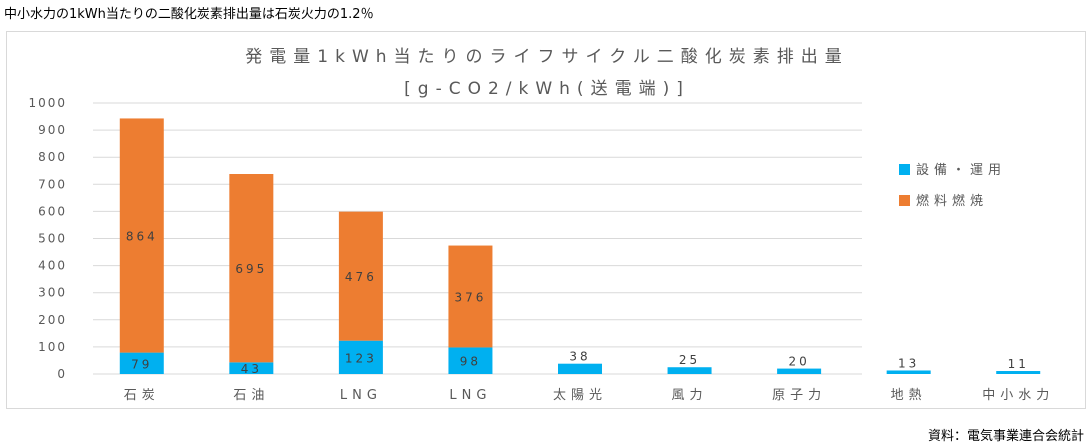  What do you see at coordinates (52, 347) in the screenshot?
I see `y-tick-label: 100` at bounding box center [52, 347].